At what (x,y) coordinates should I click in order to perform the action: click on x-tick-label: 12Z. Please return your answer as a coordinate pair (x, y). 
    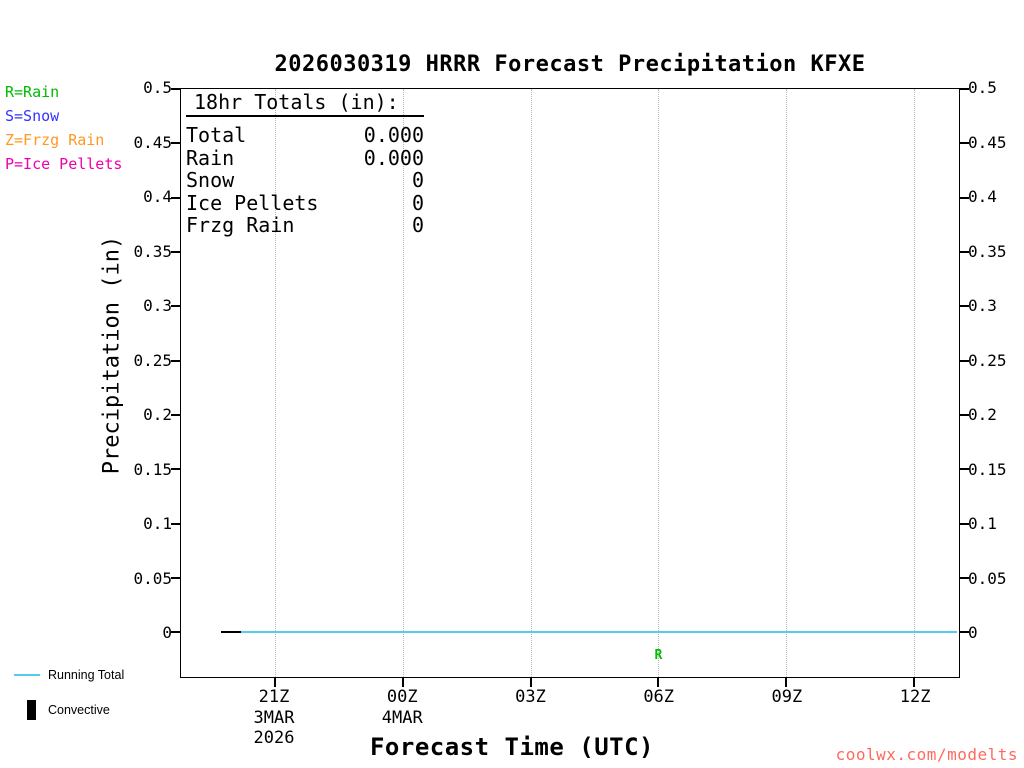
    Looking at the image, I should click on (915, 697).